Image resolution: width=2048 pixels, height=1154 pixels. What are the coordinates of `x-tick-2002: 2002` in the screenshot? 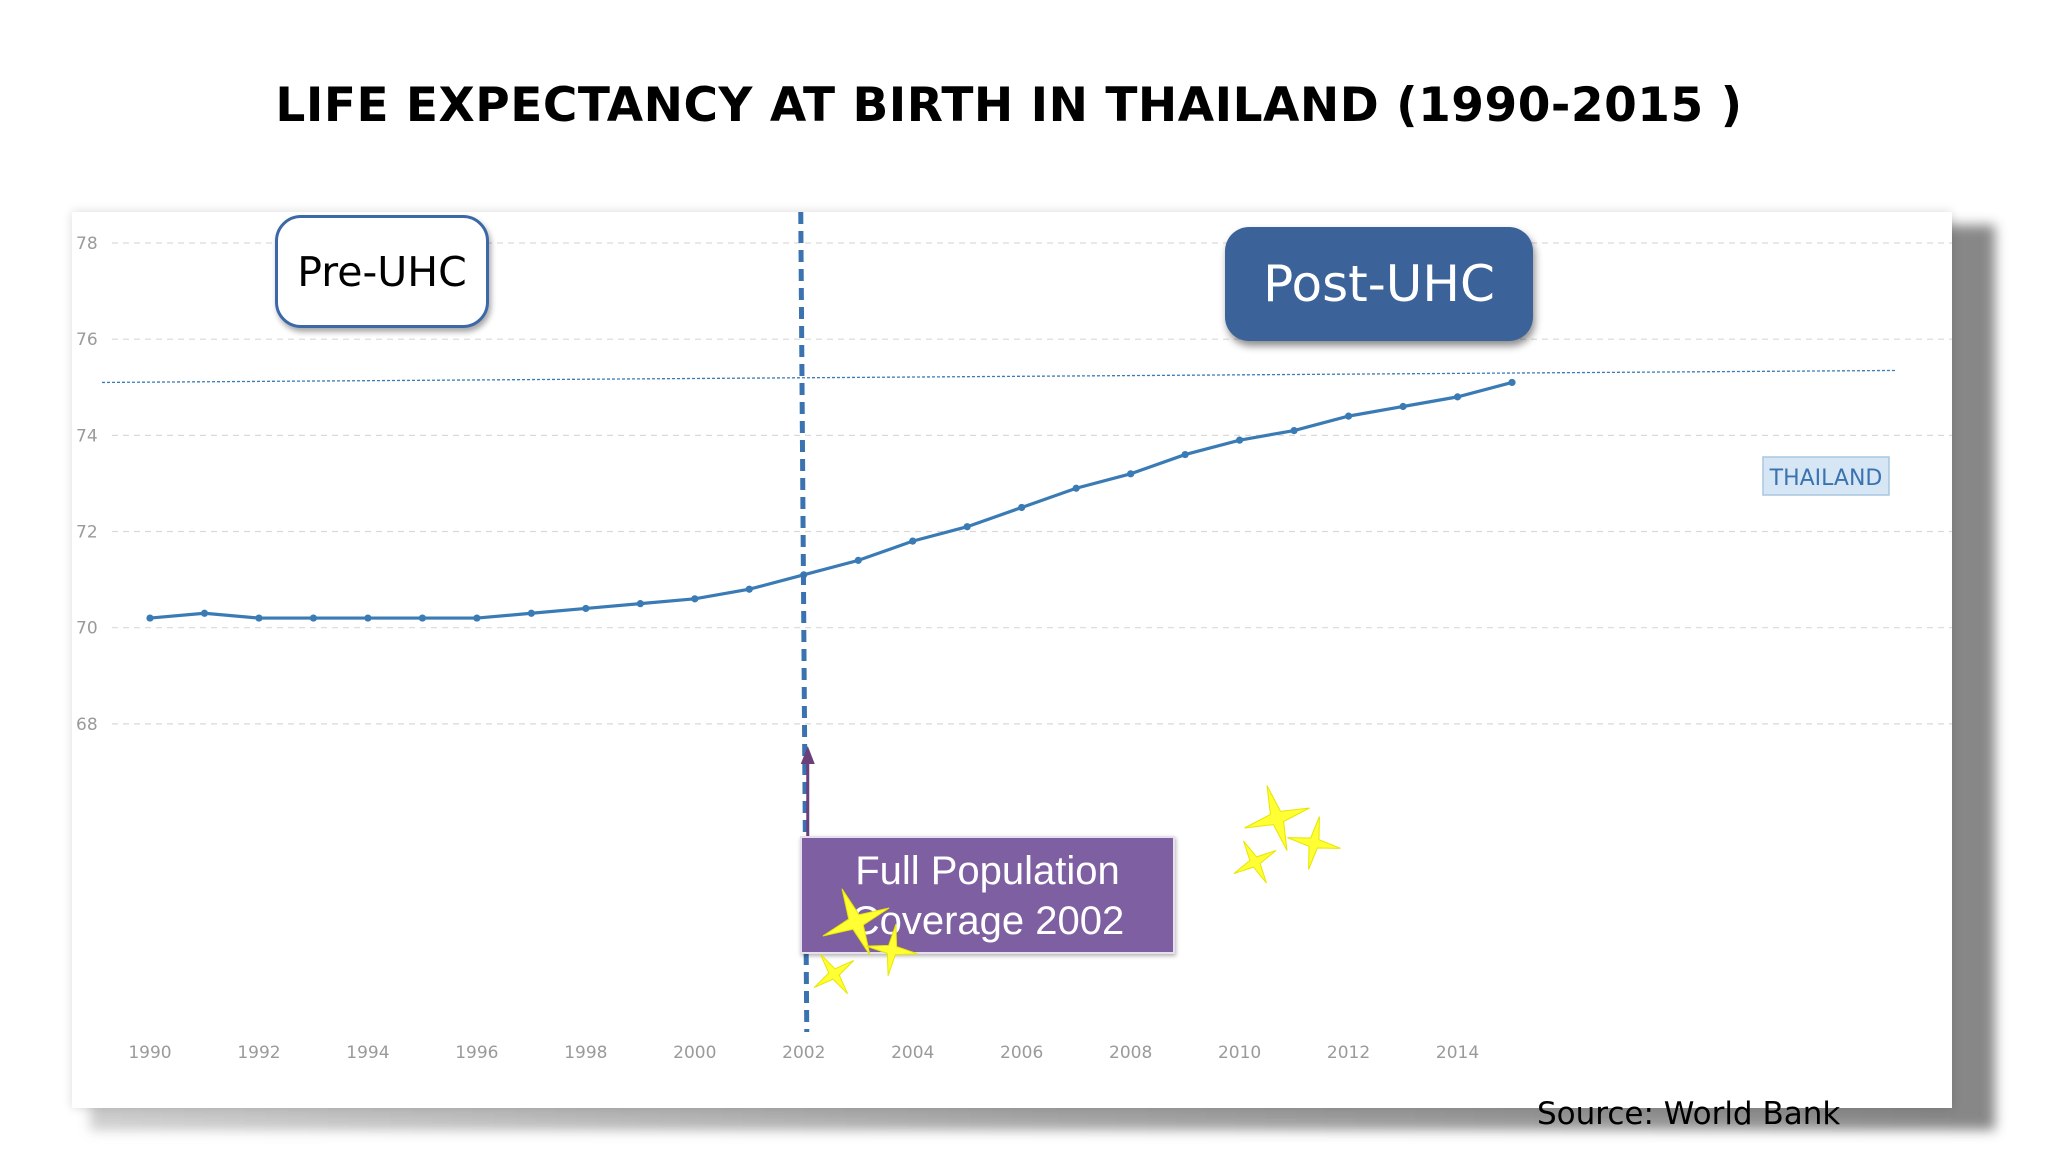 It's located at (803, 1053).